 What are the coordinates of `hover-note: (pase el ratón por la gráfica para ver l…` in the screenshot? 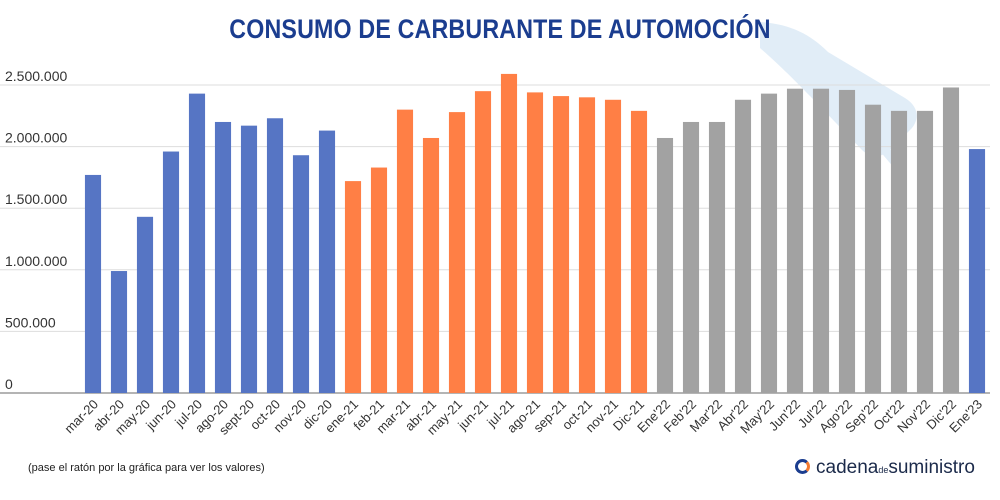 It's located at (146, 468).